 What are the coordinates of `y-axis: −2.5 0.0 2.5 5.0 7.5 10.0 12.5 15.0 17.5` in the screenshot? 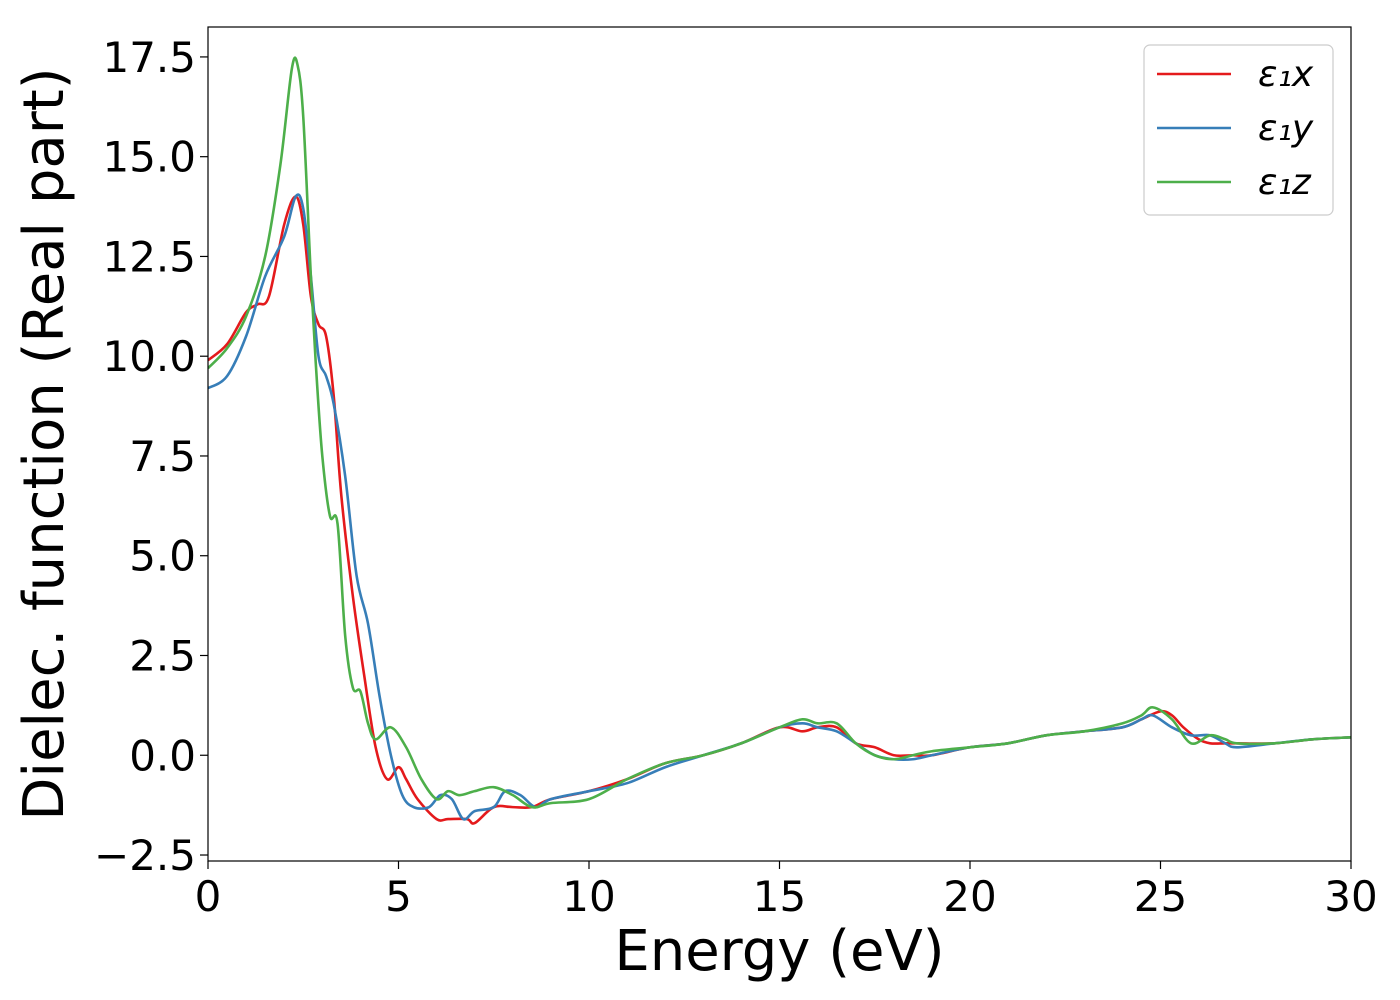 It's located at (151, 456).